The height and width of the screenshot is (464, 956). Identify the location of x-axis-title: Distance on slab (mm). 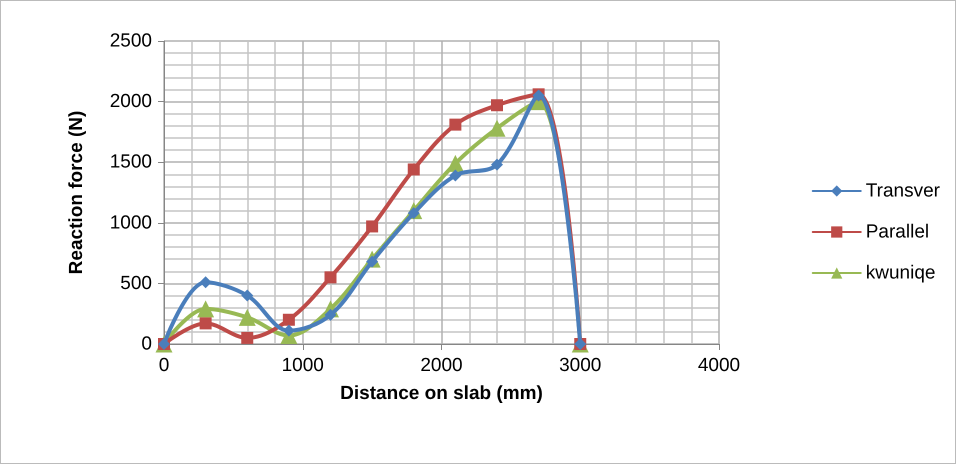
(441, 393).